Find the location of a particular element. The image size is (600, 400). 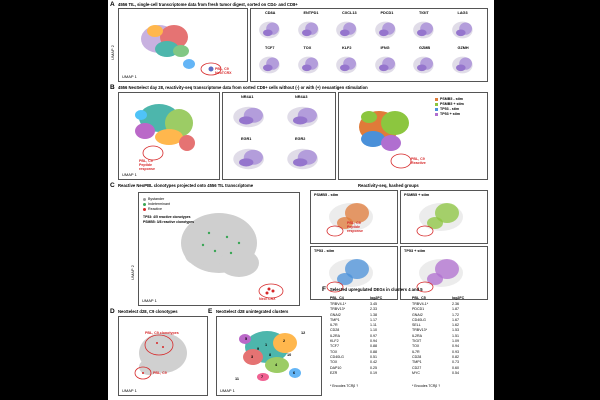

deg-log2fc: 0.51 is located at coordinates (373, 356).